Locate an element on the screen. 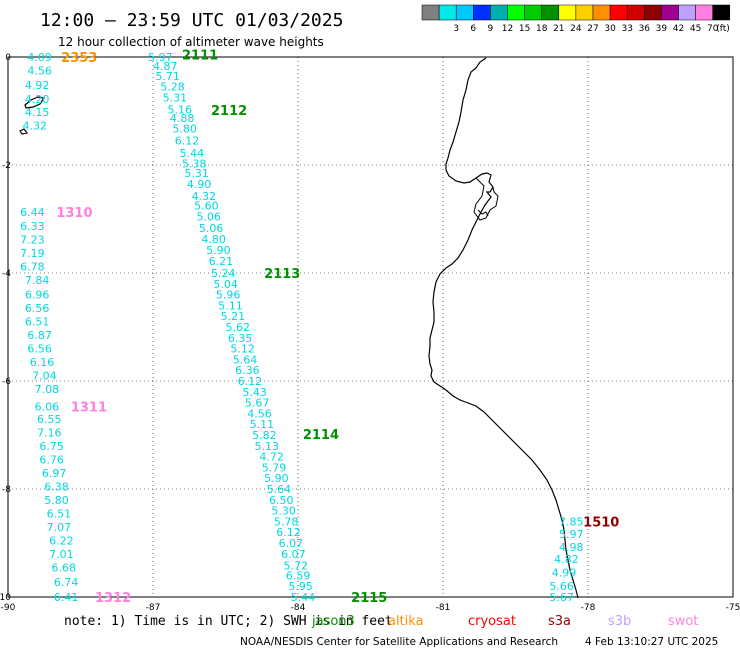 The height and width of the screenshot is (650, 740). pass-time-label: 1311 is located at coordinates (89, 407).